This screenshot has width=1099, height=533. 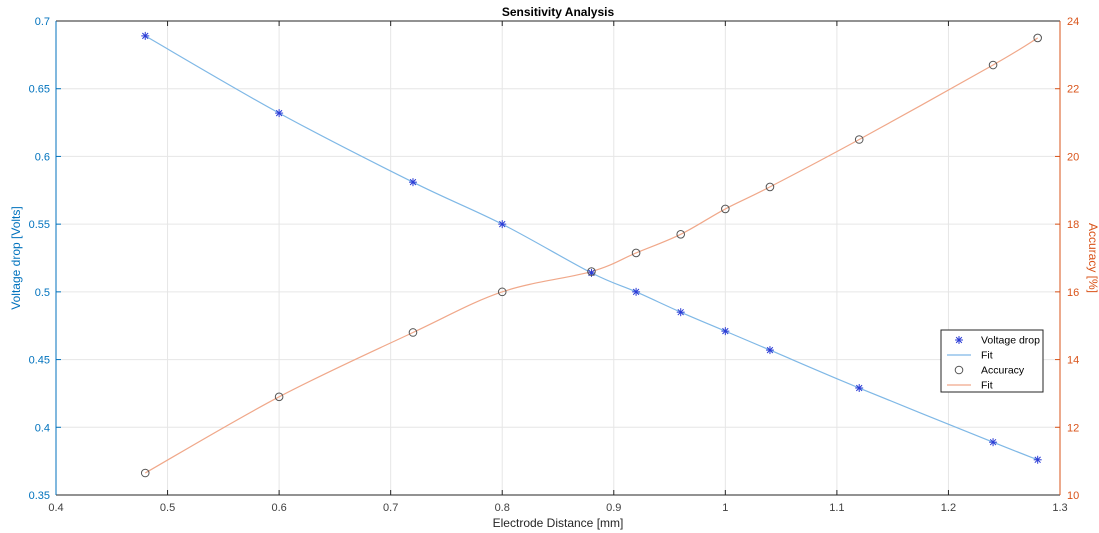 What do you see at coordinates (42, 428) in the screenshot?
I see `y-tick-label: 0.4` at bounding box center [42, 428].